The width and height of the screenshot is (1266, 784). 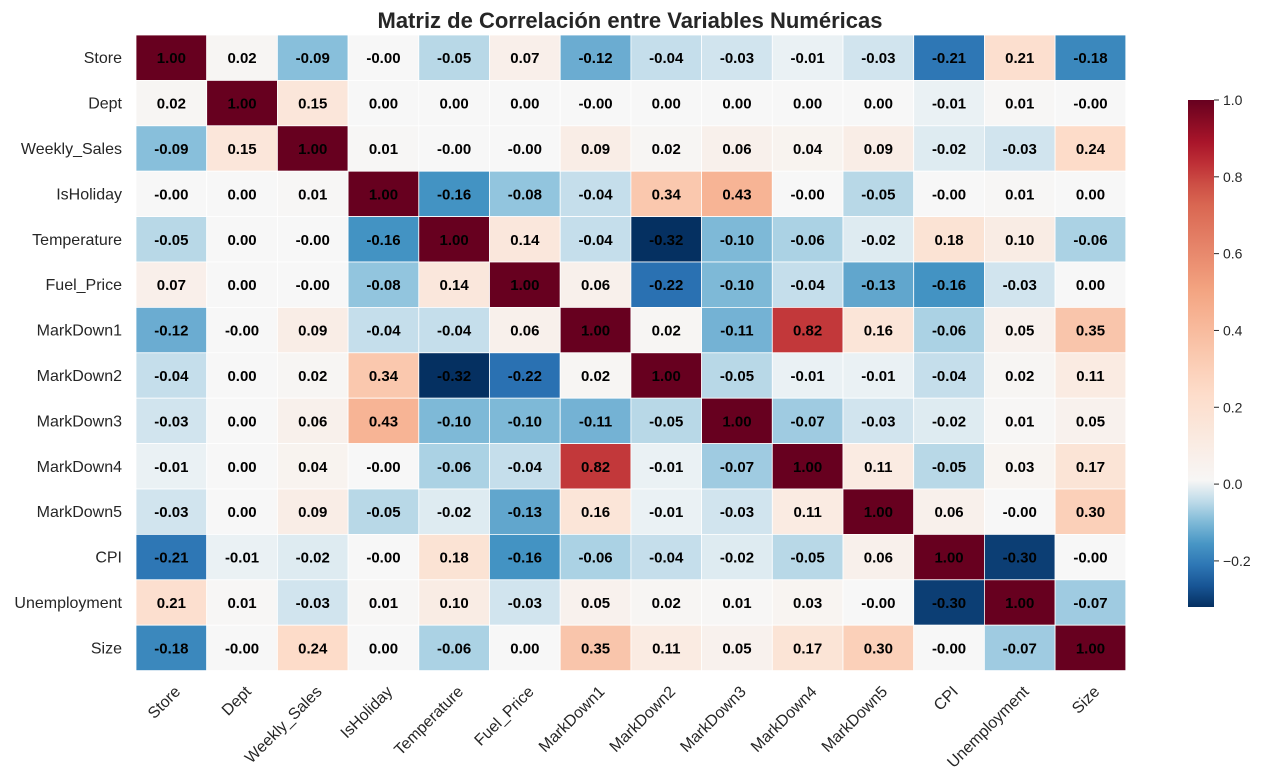 What do you see at coordinates (312, 194) in the screenshot?
I see `cell-value-label: 0.01` at bounding box center [312, 194].